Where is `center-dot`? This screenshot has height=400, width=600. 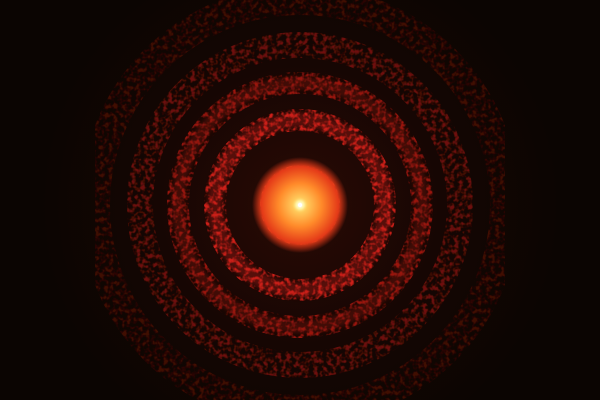
center-dot is located at coordinates (300, 205).